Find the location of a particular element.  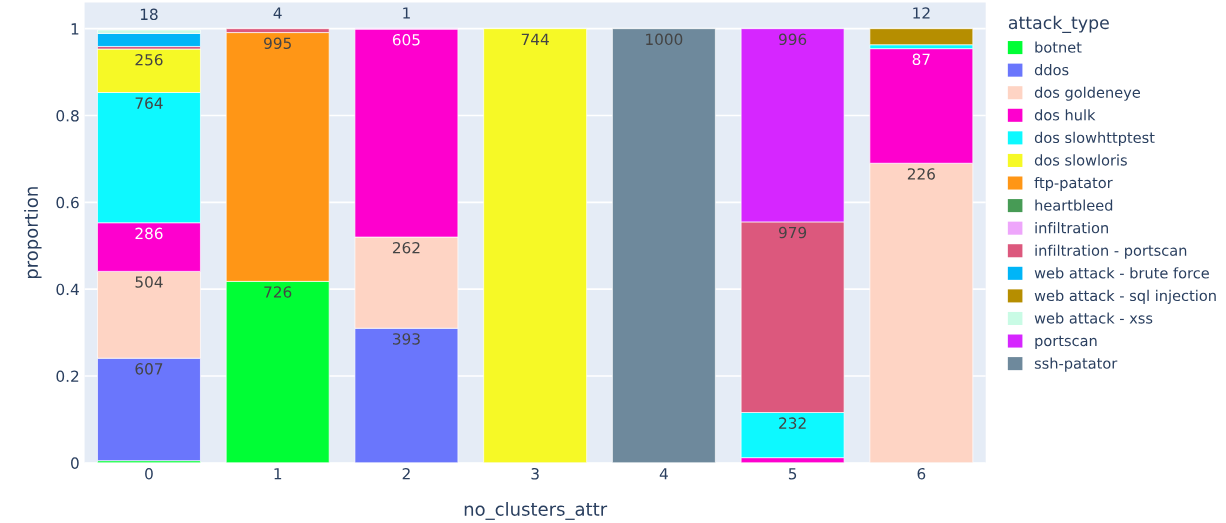

y-tick-label: 0.2 is located at coordinates (67, 376).